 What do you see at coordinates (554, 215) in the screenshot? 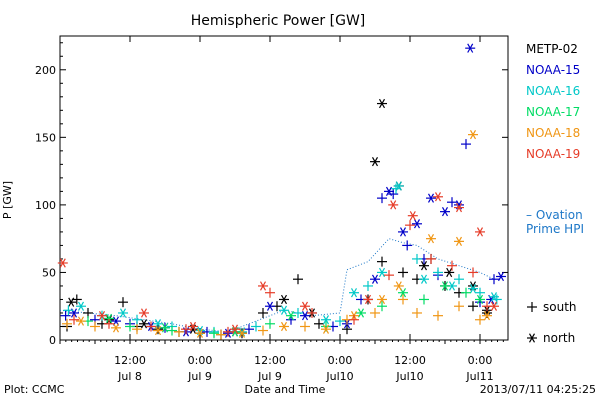
I see `legend-ovation-line1: – Ovation` at bounding box center [554, 215].